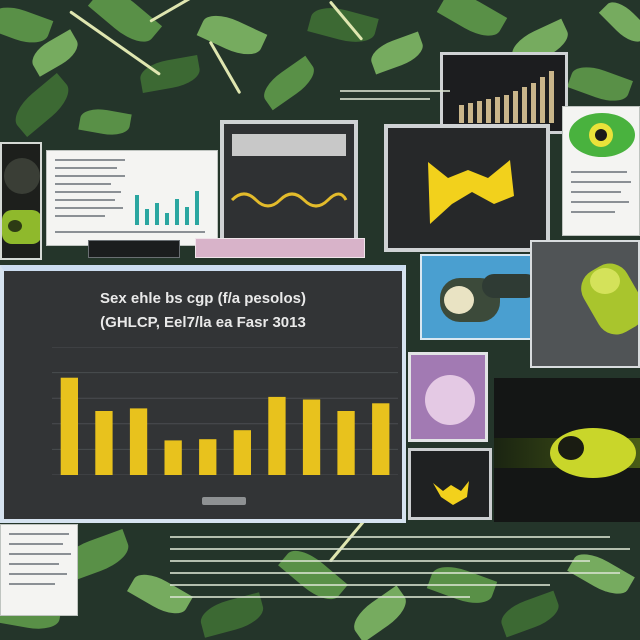 This screenshot has width=640, height=640. I want to click on pink-strip, so click(280, 248).